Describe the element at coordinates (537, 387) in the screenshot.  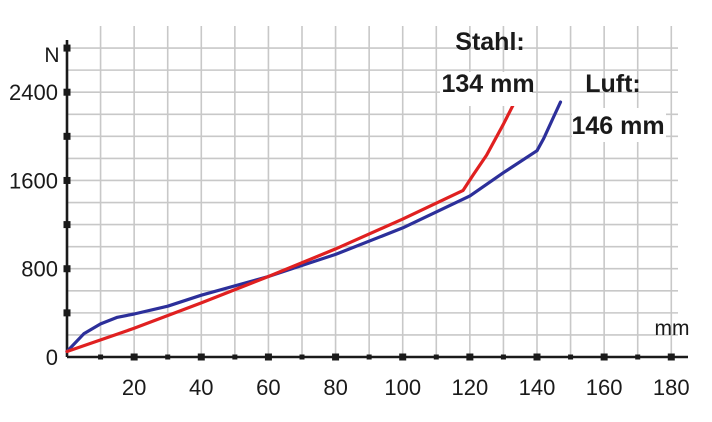
I see `x-tick-label: 140` at that location.